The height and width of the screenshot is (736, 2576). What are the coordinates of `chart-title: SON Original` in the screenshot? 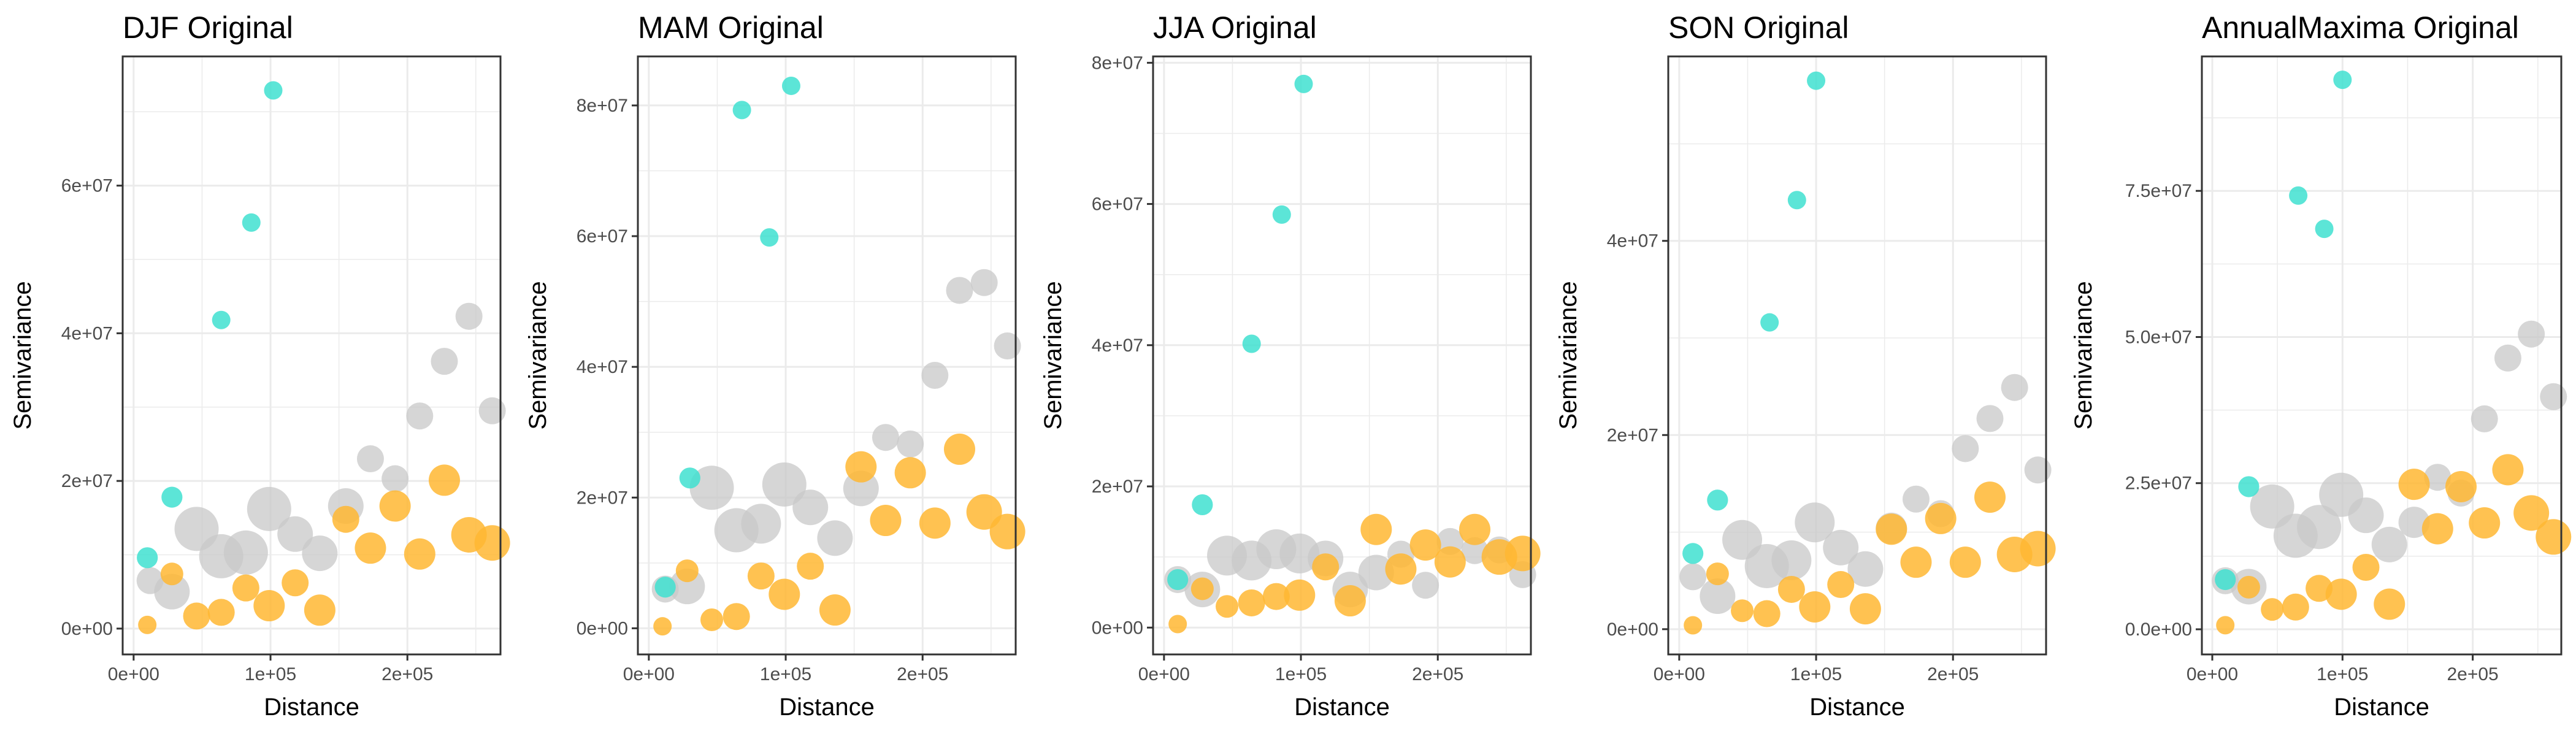 It's located at (1758, 27).